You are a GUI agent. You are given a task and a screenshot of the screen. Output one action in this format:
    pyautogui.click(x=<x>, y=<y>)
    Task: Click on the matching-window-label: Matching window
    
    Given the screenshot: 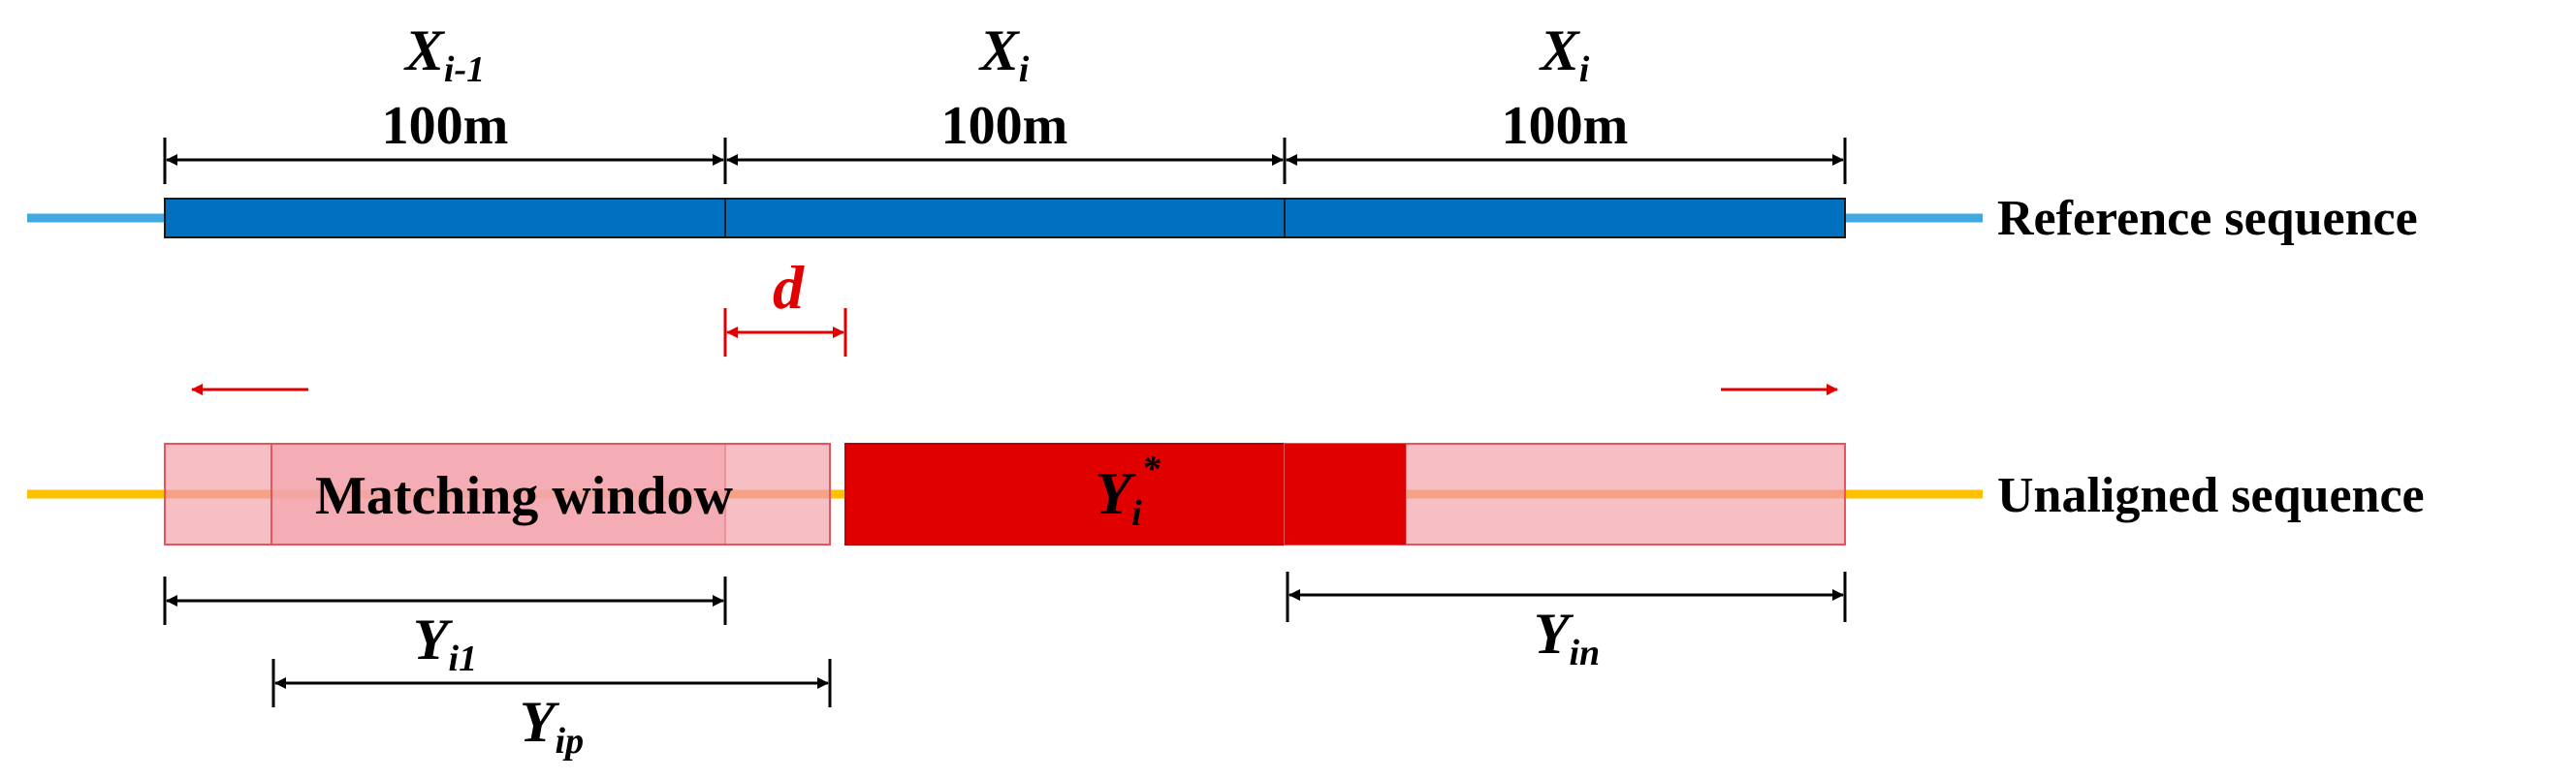 What is the action you would take?
    pyautogui.click(x=524, y=496)
    